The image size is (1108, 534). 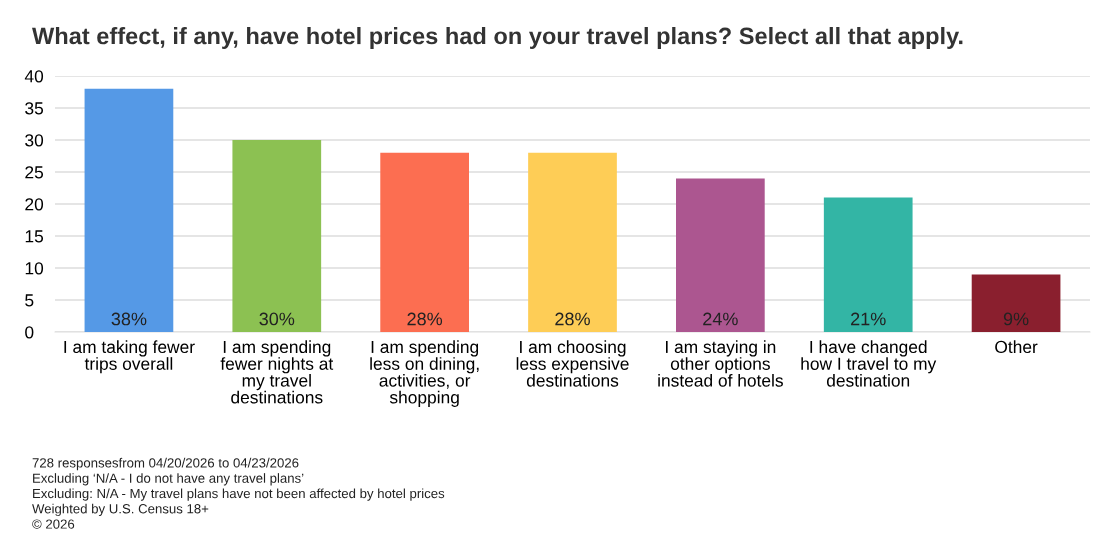 What do you see at coordinates (277, 319) in the screenshot?
I see `data-label: 30%` at bounding box center [277, 319].